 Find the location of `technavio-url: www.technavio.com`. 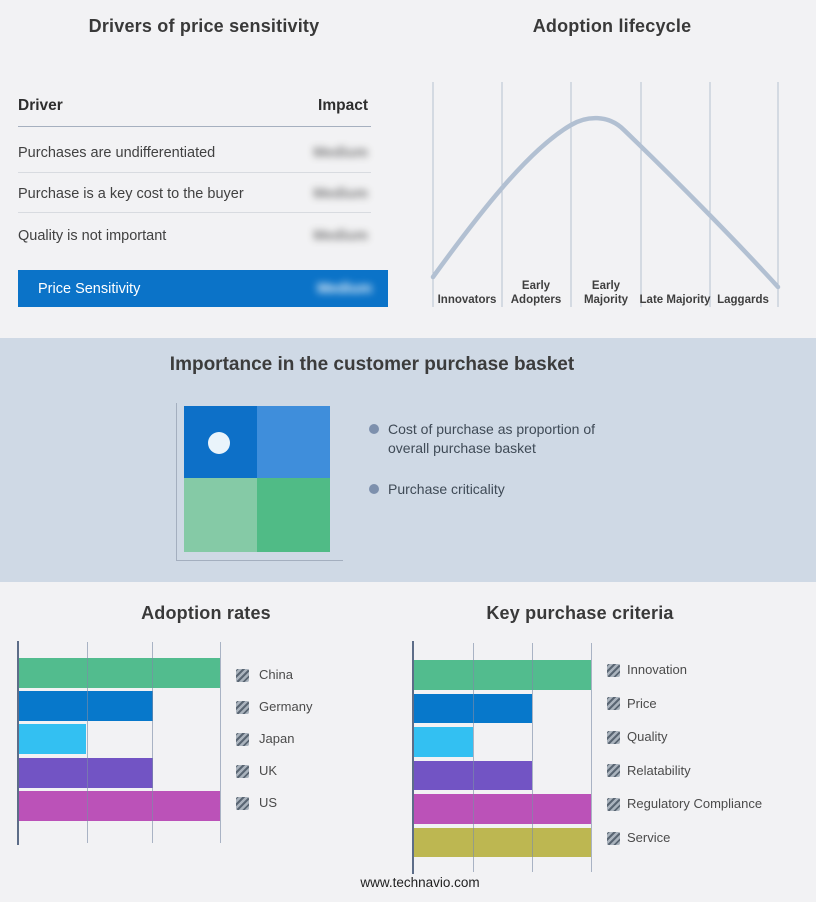

technavio-url: www.technavio.com is located at coordinates (420, 882).